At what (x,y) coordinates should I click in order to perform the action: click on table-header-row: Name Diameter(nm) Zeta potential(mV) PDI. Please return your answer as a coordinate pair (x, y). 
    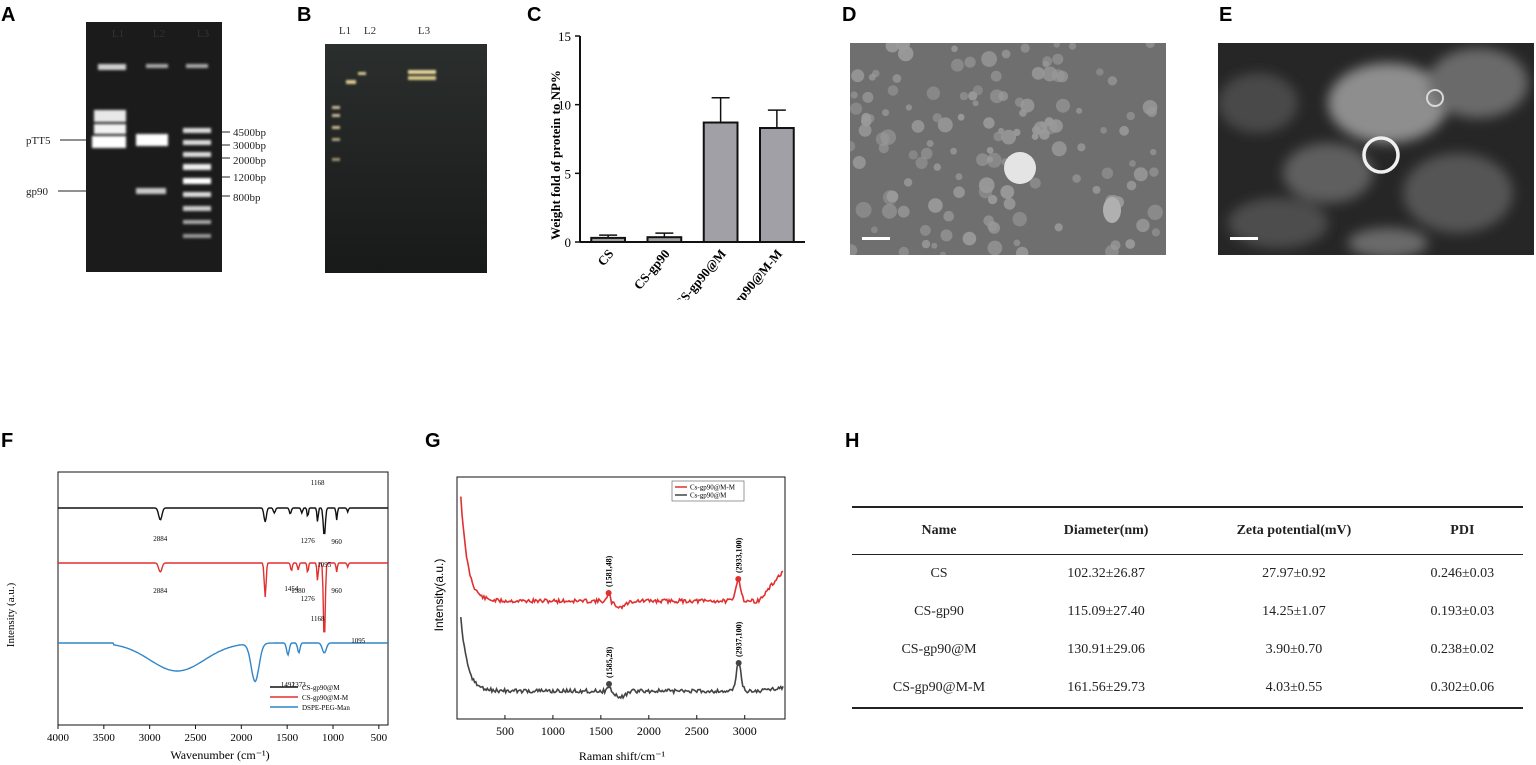
    Looking at the image, I should click on (1187, 530).